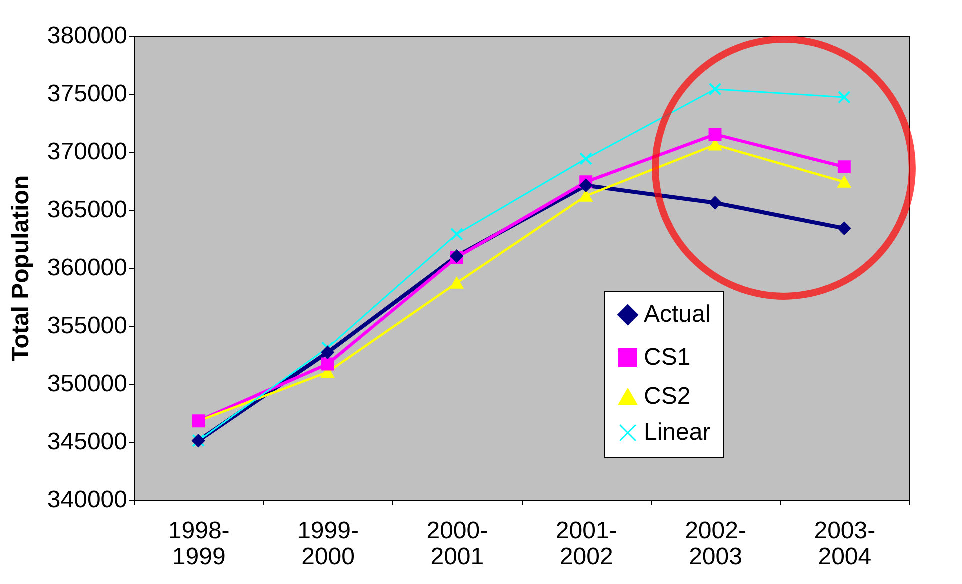  I want to click on legend-label: Linear, so click(677, 432).